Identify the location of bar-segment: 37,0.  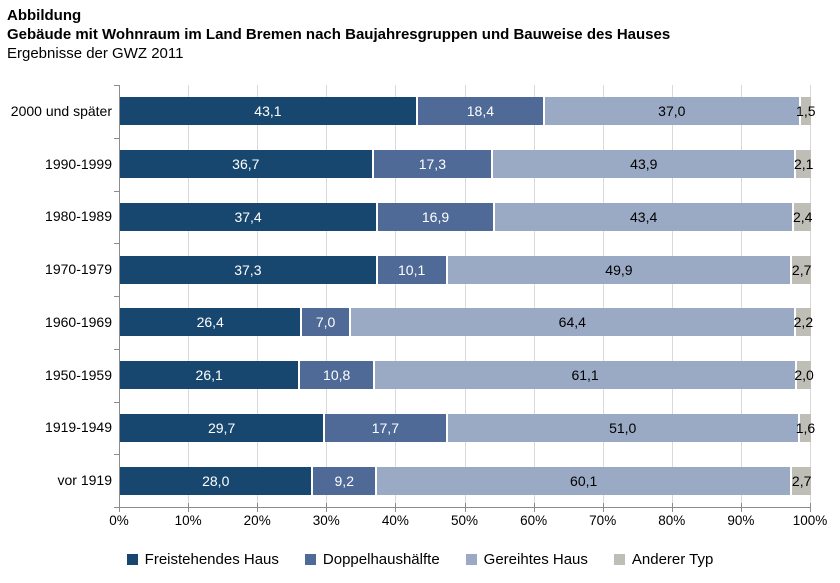
(672, 111).